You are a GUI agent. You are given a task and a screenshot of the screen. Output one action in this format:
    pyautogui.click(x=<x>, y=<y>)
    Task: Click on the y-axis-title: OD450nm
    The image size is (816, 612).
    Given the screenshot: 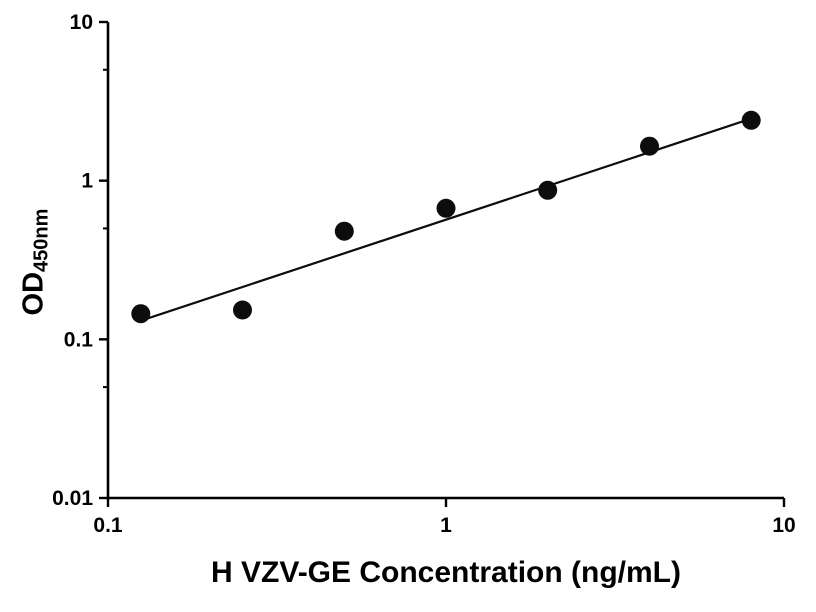 What is the action you would take?
    pyautogui.click(x=35, y=262)
    